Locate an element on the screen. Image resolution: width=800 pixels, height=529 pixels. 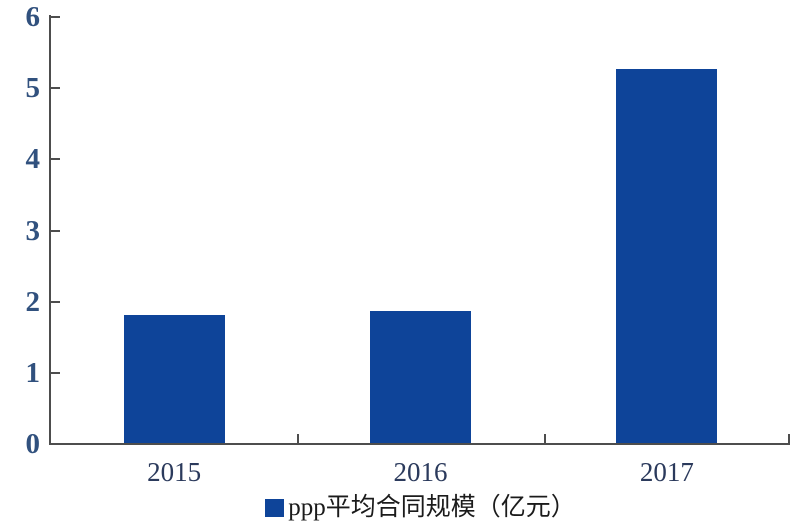
x-tick-label: 2017 is located at coordinates (666, 472).